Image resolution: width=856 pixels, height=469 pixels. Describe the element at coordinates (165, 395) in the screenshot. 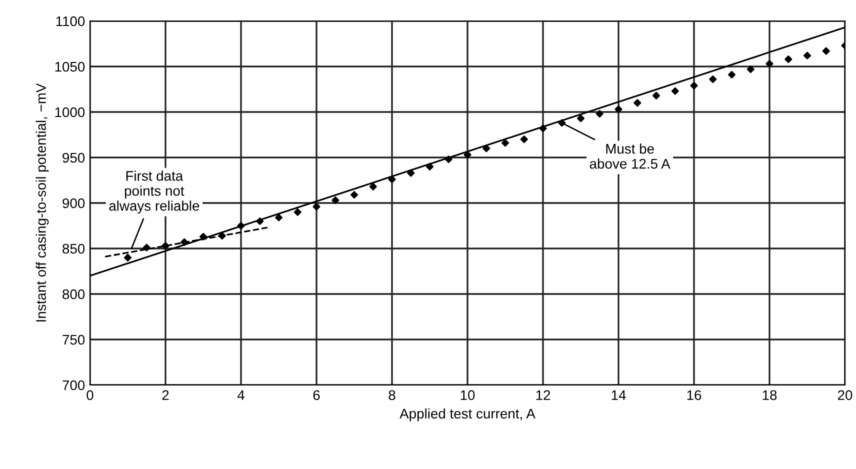

I see `x-tick-label: 2` at that location.